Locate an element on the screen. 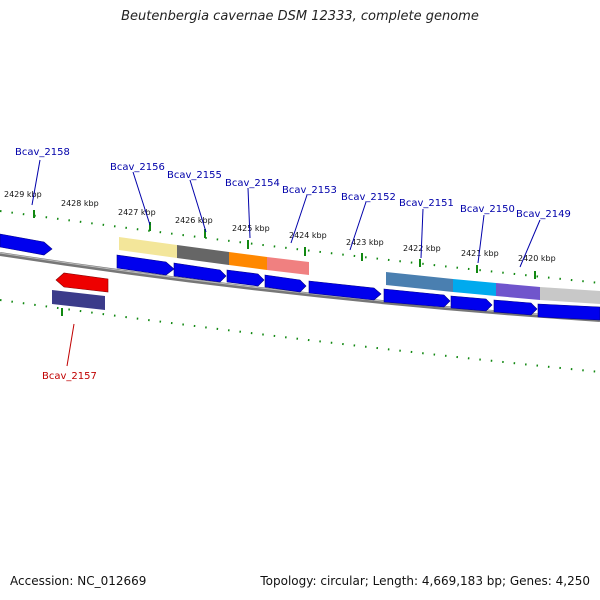  kbp-label: 2429 kbp is located at coordinates (23, 194).